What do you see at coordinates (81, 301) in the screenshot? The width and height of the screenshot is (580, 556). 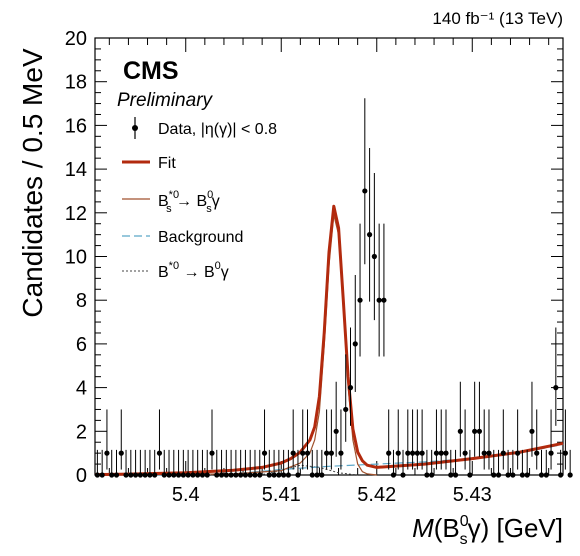 I see `y-tick-label: 8` at bounding box center [81, 301].